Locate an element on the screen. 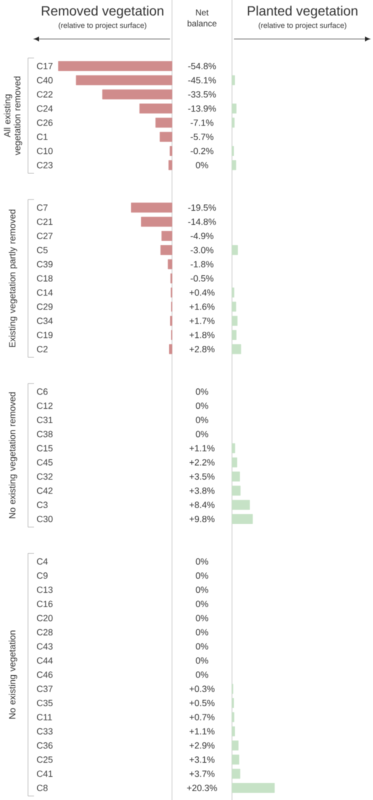 The image size is (373, 800). chart-title: Removed vegetation is located at coordinates (103, 12).